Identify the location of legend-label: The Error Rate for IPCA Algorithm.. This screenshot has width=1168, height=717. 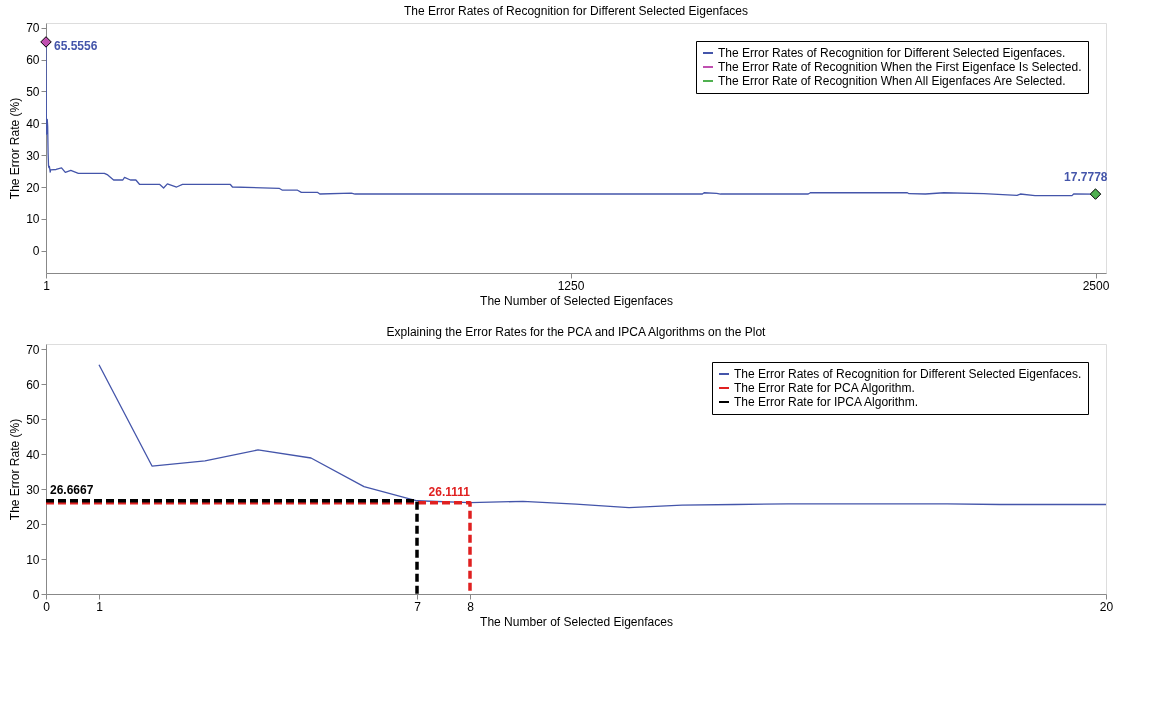
(826, 402).